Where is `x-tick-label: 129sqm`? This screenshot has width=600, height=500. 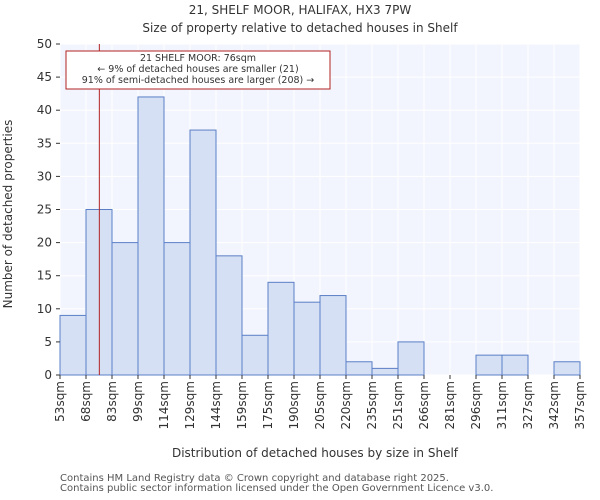
x-tick-label: 129sqm is located at coordinates (190, 405).